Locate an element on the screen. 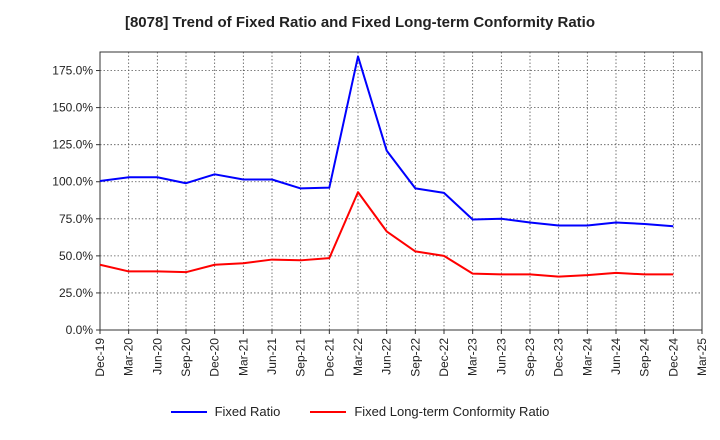 The height and width of the screenshot is (440, 720). x-tick-label: Sep-20 is located at coordinates (186, 357).